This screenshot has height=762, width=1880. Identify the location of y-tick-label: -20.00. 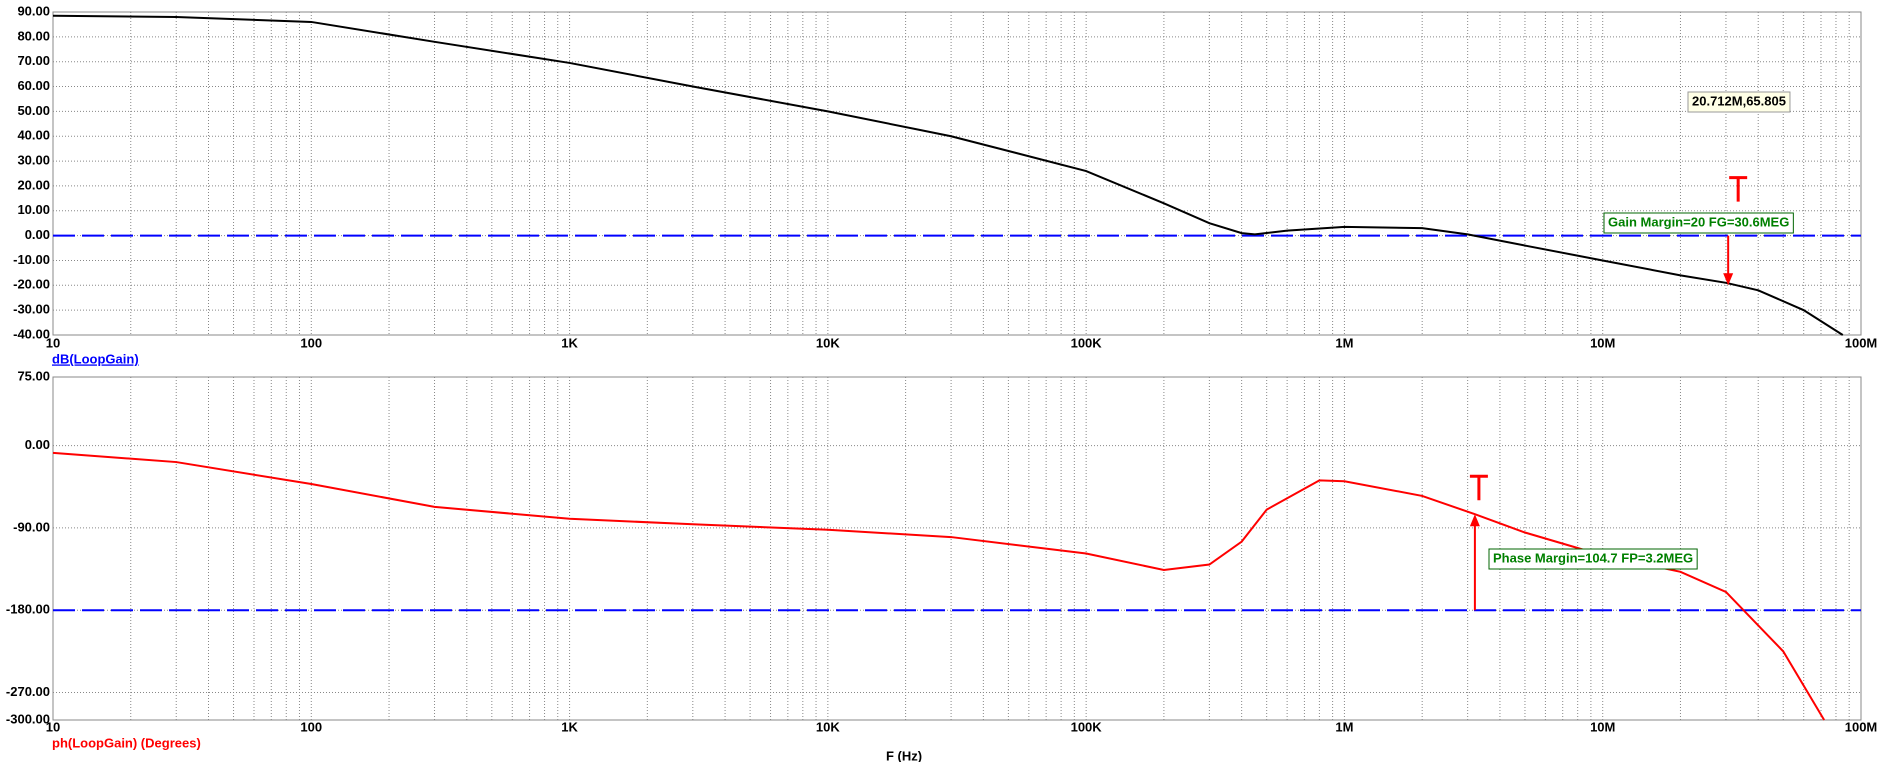
(31, 284).